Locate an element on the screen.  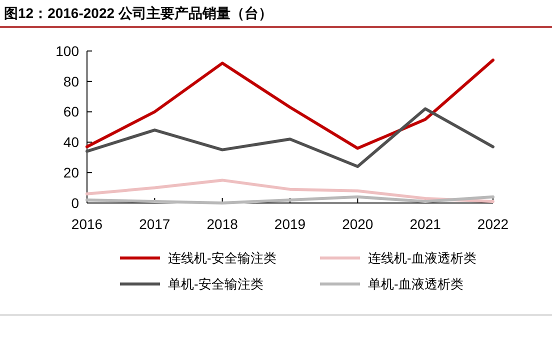
y-tick-label: 0 is located at coordinates (75, 202).